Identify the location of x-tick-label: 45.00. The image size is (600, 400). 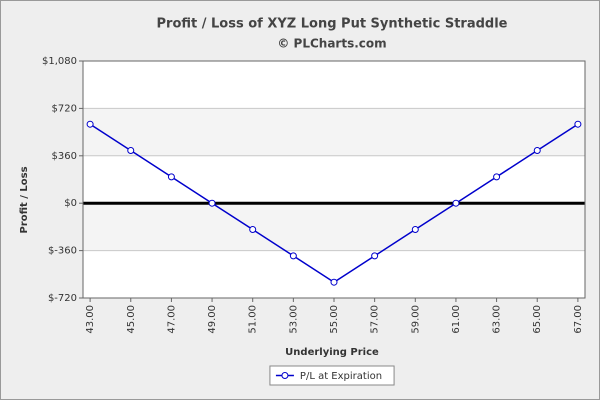
(131, 319).